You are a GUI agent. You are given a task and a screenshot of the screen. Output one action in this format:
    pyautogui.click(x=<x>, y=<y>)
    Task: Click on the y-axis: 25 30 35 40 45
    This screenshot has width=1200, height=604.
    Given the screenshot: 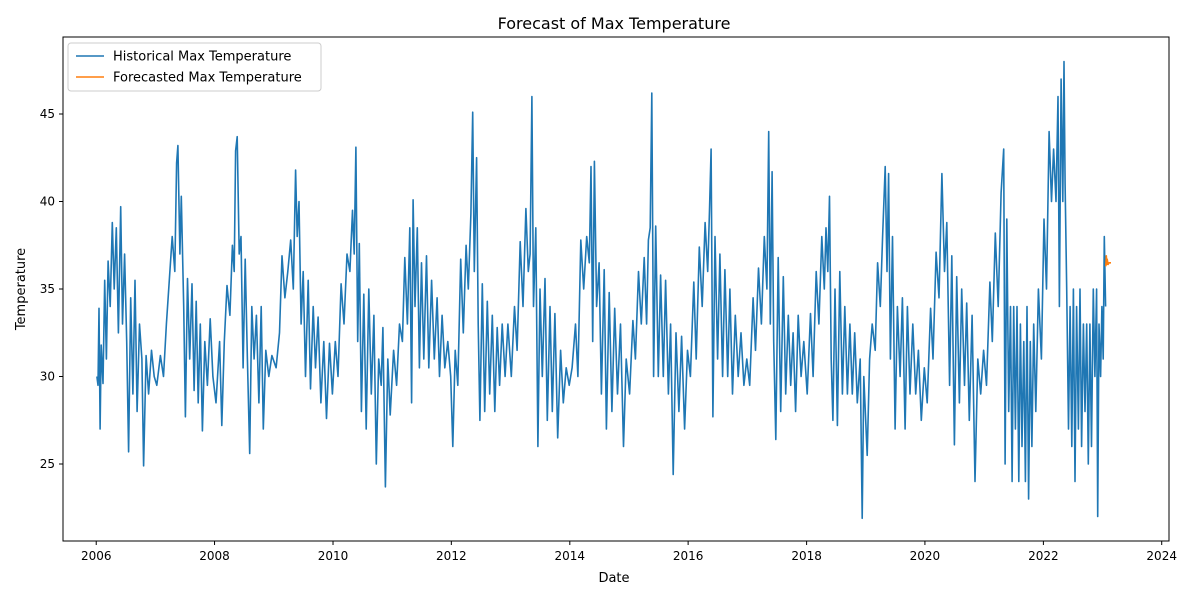 What is the action you would take?
    pyautogui.click(x=51, y=289)
    